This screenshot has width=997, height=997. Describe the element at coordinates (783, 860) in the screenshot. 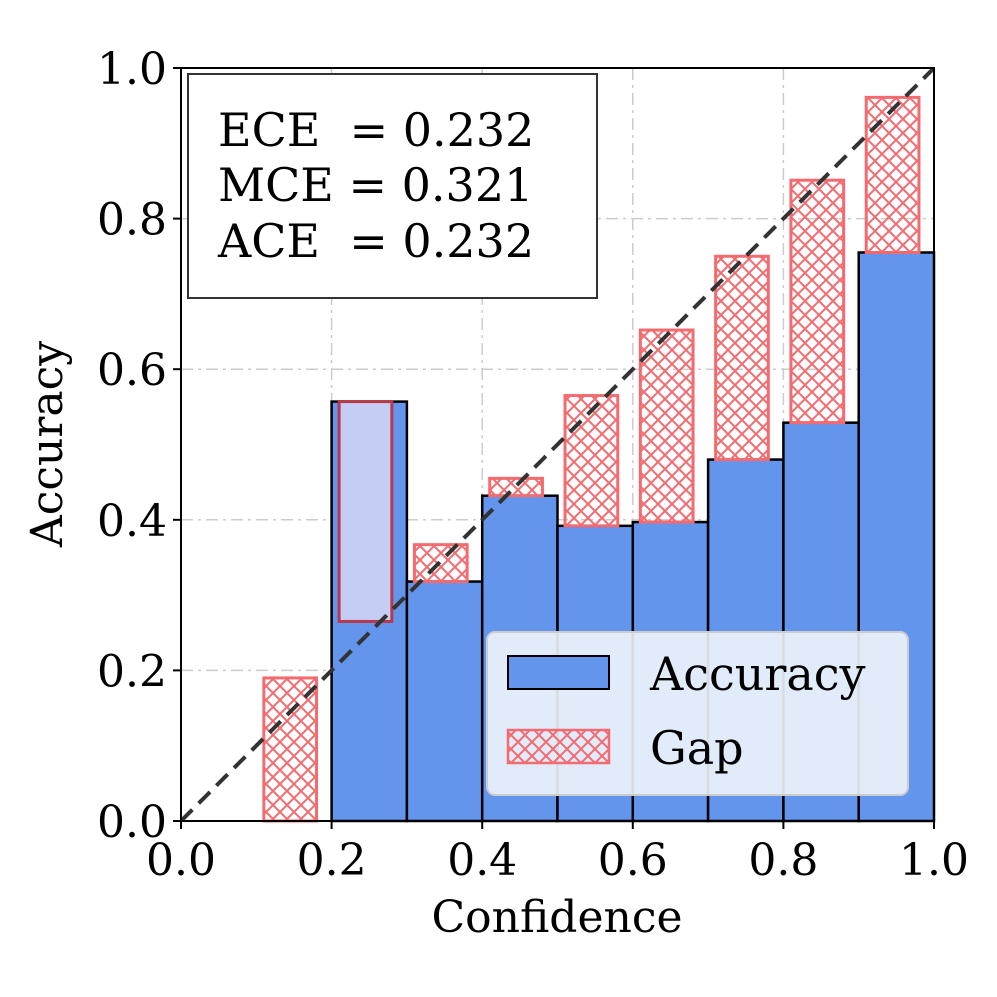

I see `x-tick-label-4: 0.8` at that location.